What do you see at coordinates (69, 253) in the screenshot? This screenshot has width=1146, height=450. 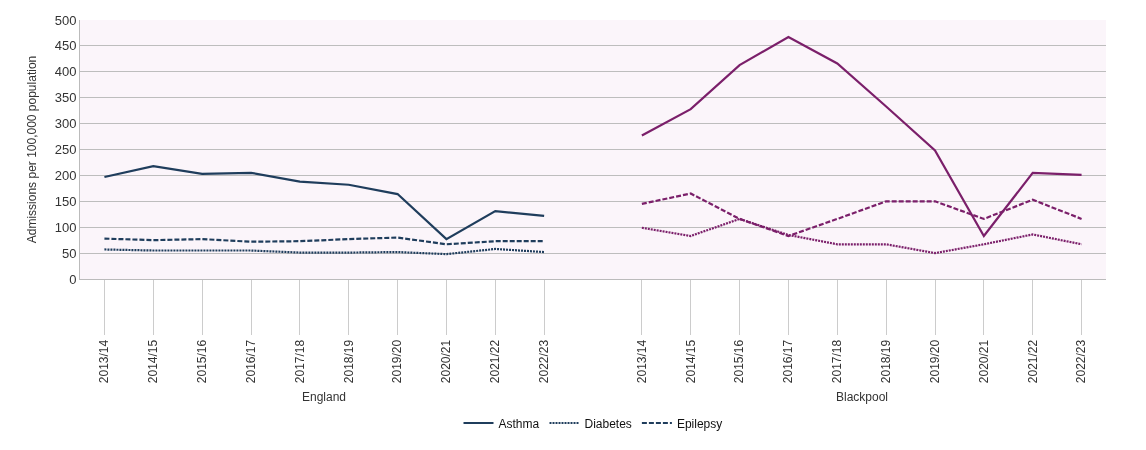 I see `y-tick-label: 50` at bounding box center [69, 253].